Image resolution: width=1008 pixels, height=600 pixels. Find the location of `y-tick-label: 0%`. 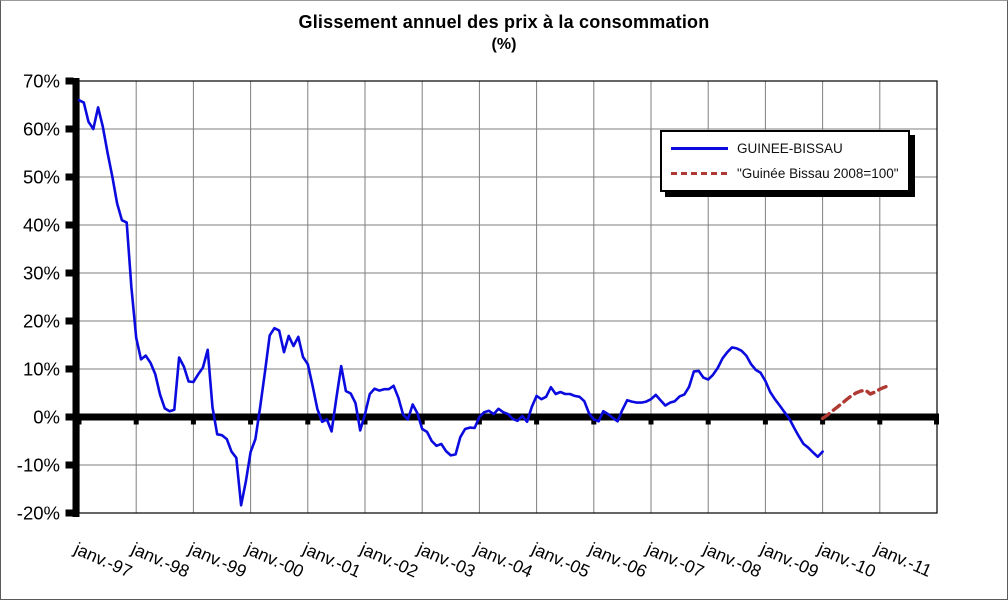

y-tick-label: 0% is located at coordinates (46, 417).